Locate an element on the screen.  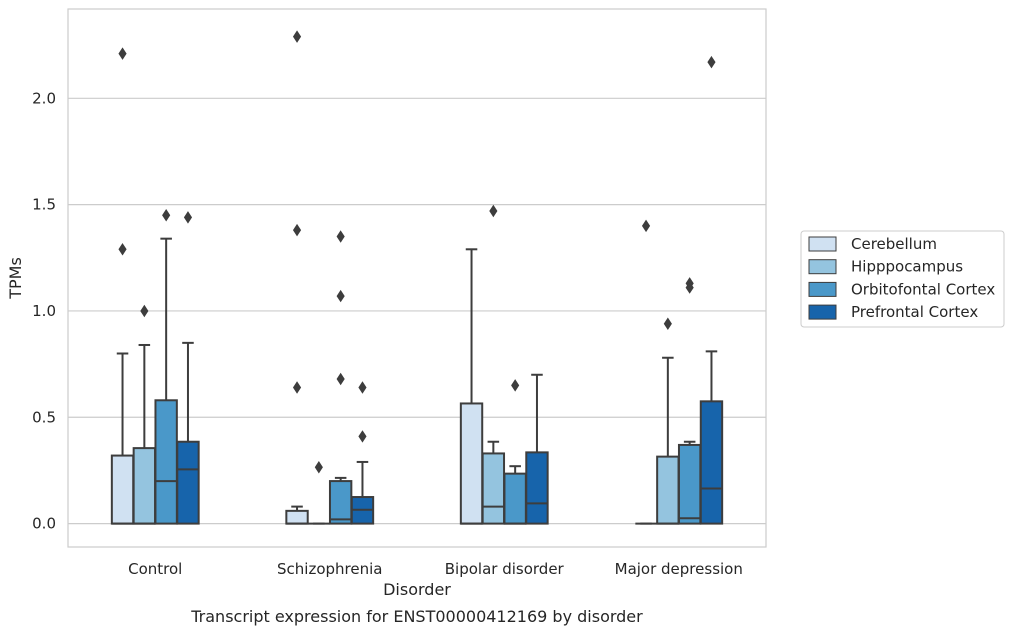
legend-item: Cerebellum is located at coordinates (872, 244).